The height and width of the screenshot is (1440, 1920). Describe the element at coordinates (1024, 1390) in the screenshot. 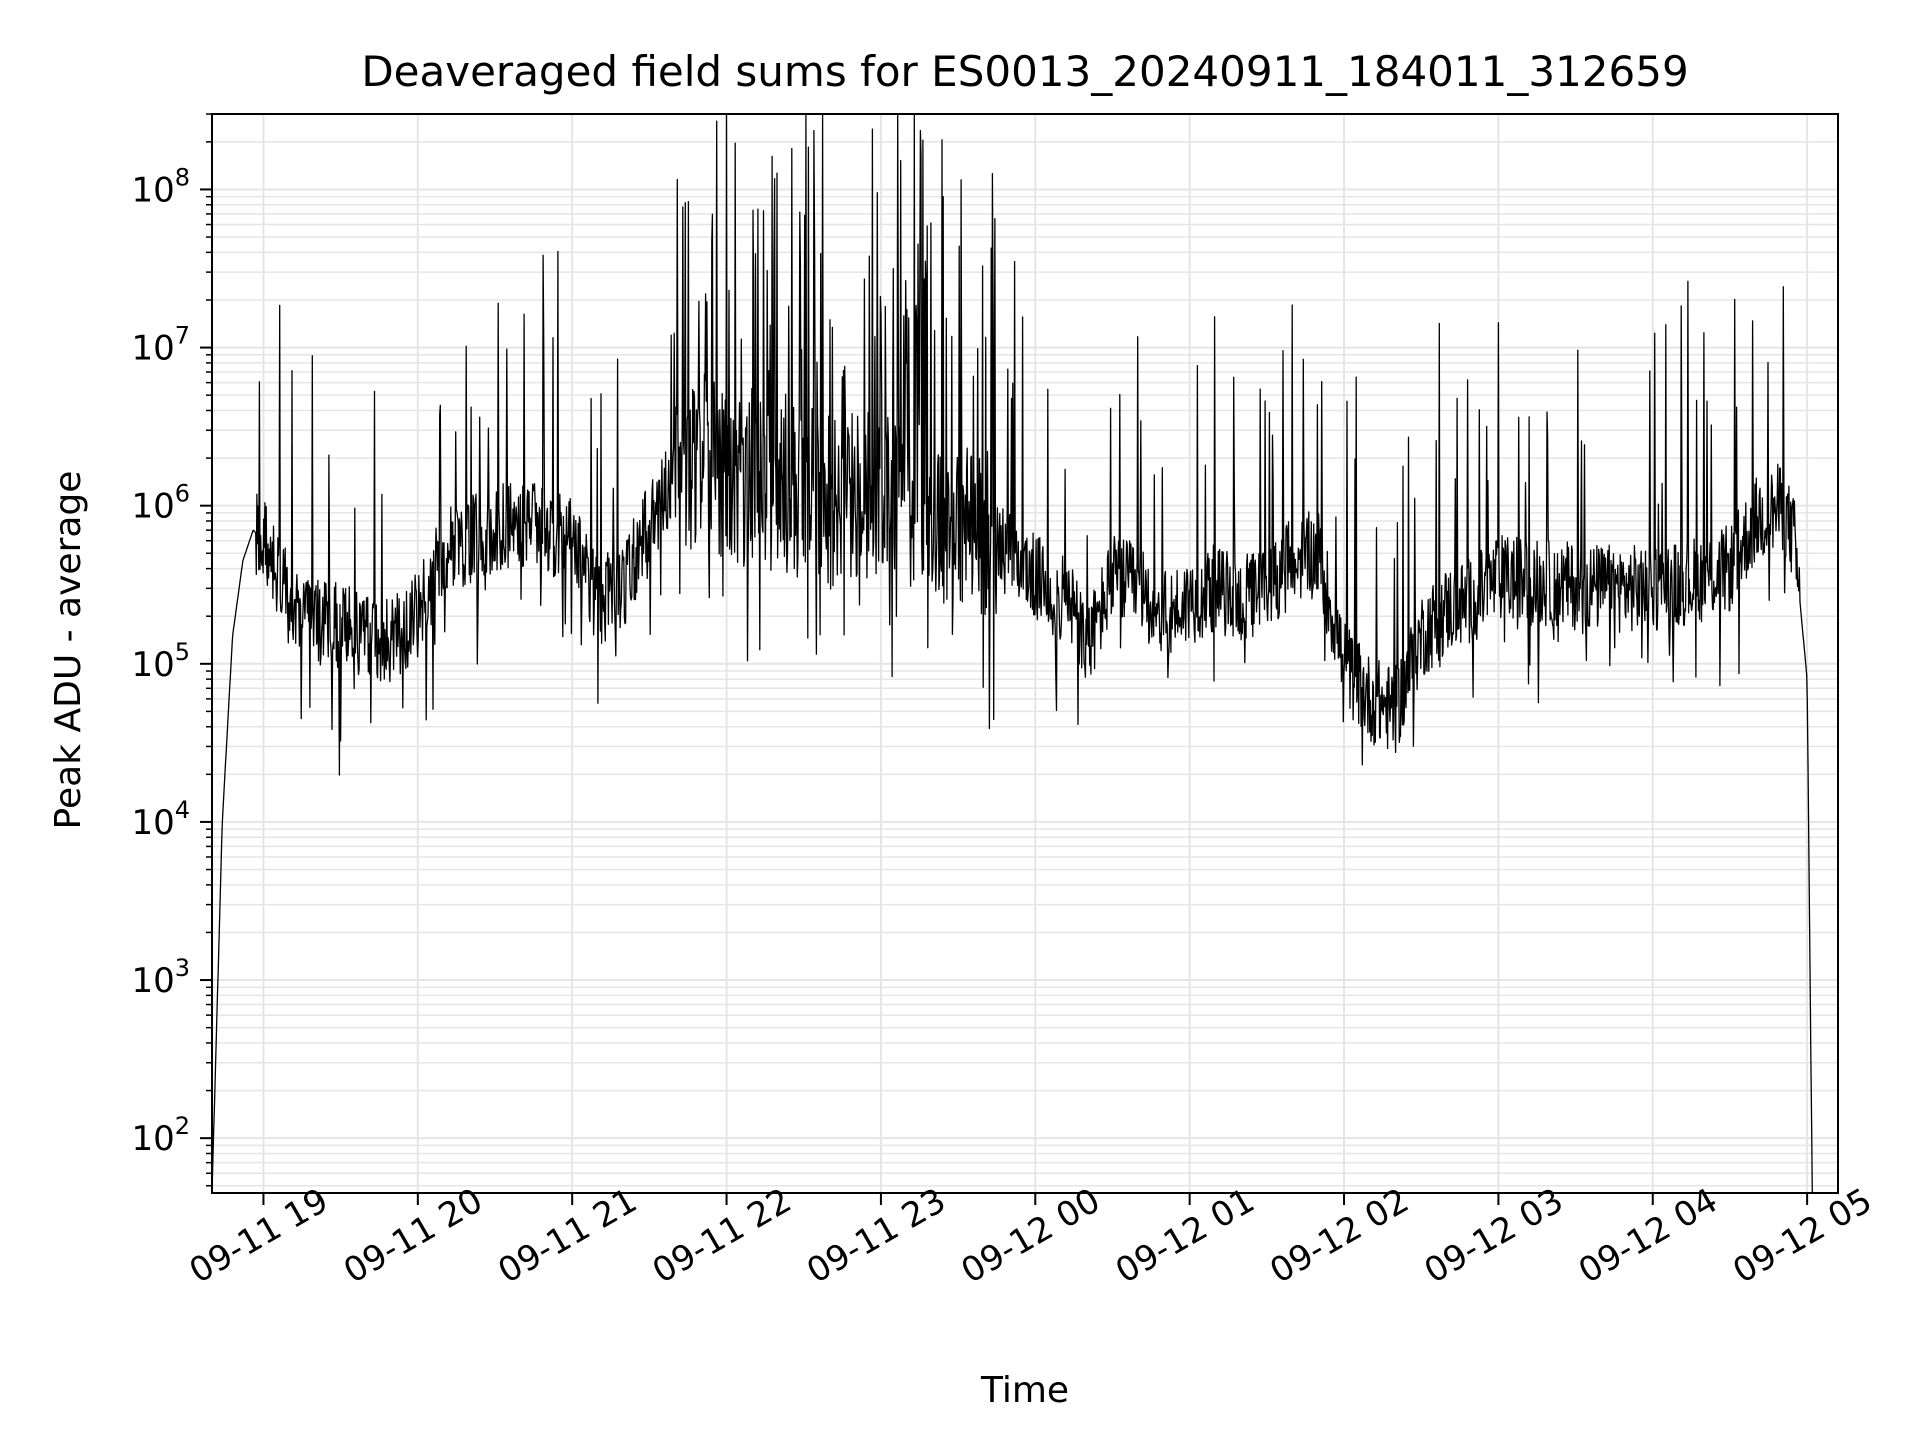

I see `x-axis-label: Time` at that location.